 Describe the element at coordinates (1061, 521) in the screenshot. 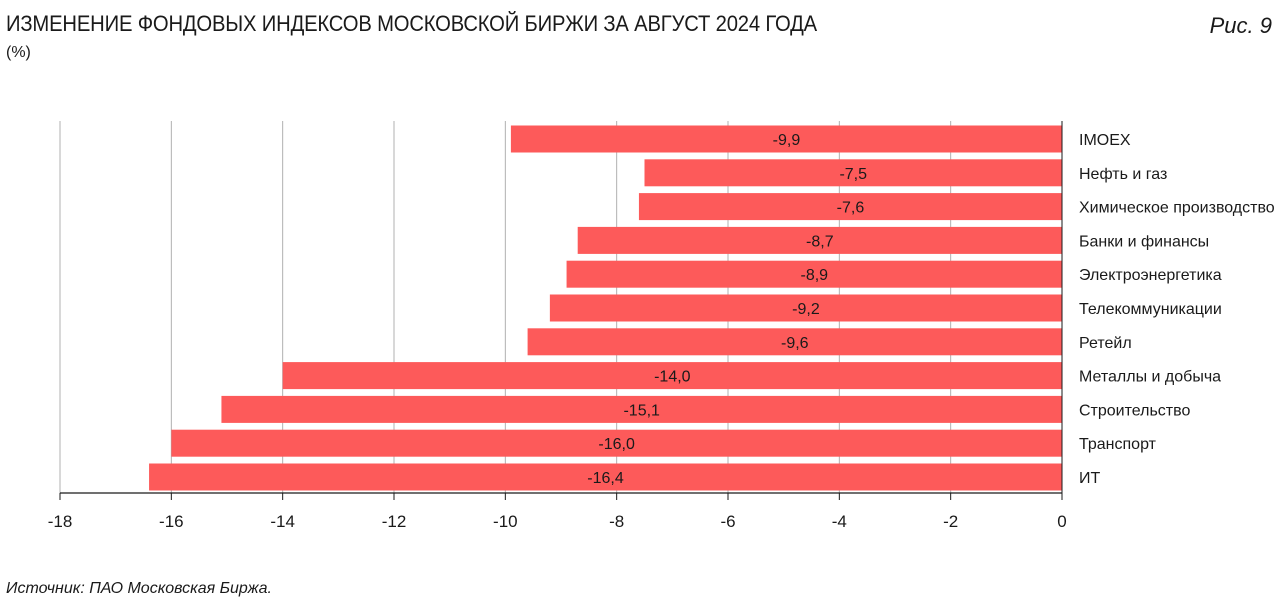

I see `x-tick-label: 0` at that location.